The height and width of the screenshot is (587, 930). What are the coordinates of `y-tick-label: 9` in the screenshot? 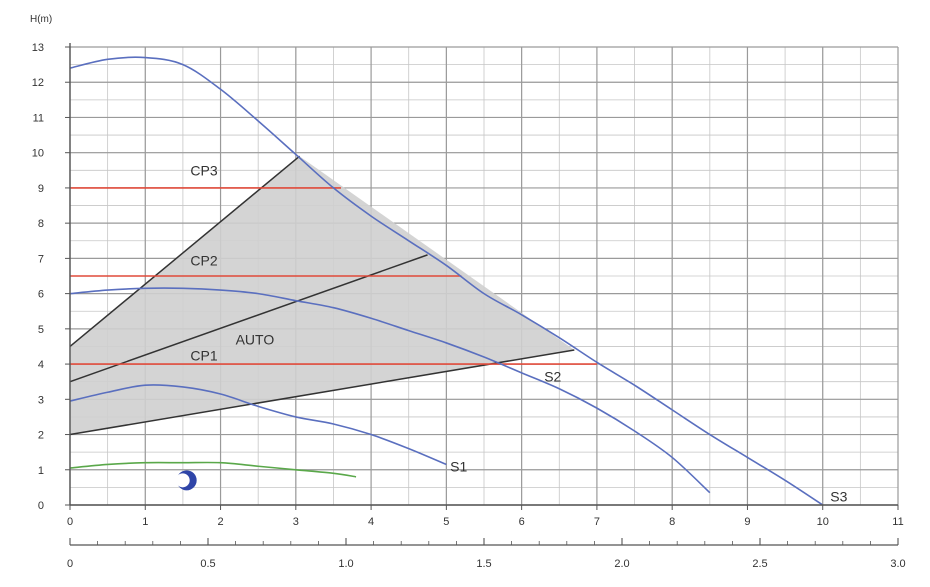 It's located at (41, 189).